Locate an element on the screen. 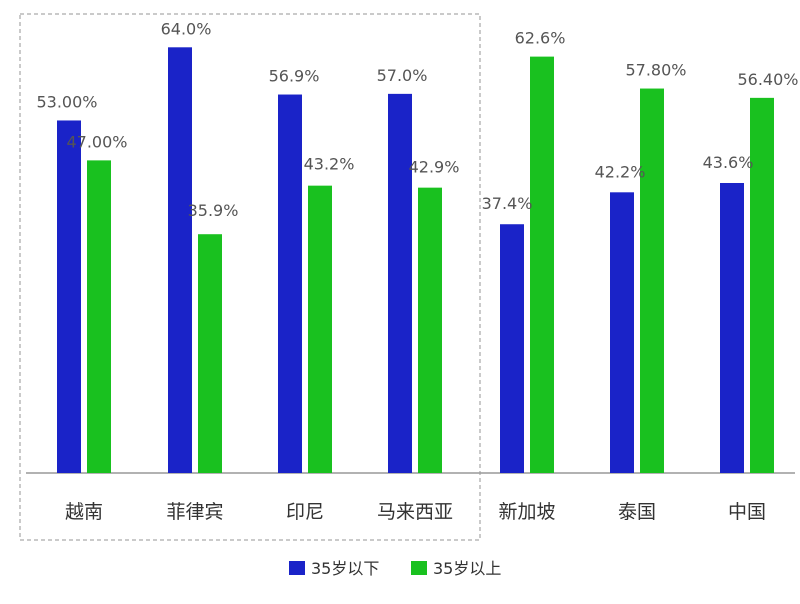  category-label: 泰国 is located at coordinates (637, 512).